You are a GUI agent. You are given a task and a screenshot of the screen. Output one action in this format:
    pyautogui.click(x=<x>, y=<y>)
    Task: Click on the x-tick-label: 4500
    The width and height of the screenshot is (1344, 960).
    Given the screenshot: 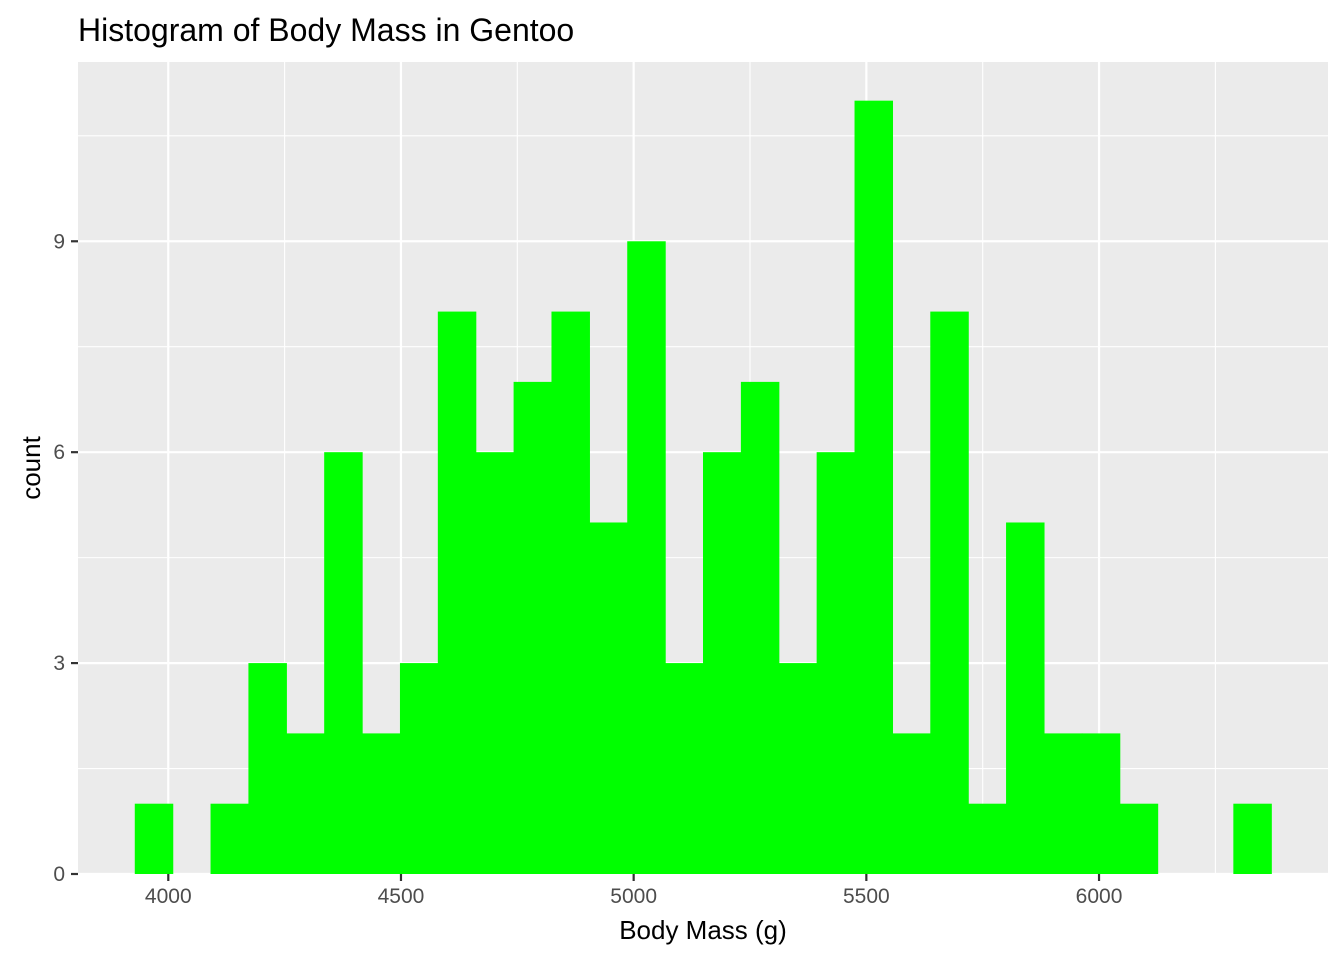 What is the action you would take?
    pyautogui.click(x=401, y=896)
    